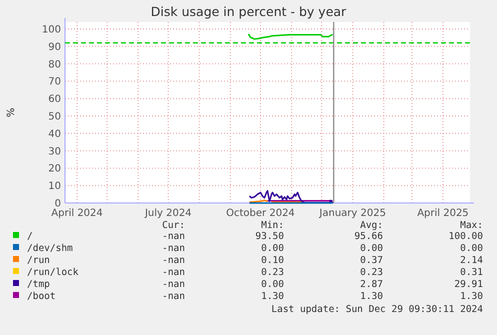 The height and width of the screenshot is (335, 497). I want to click on line-series, so click(291, 197).